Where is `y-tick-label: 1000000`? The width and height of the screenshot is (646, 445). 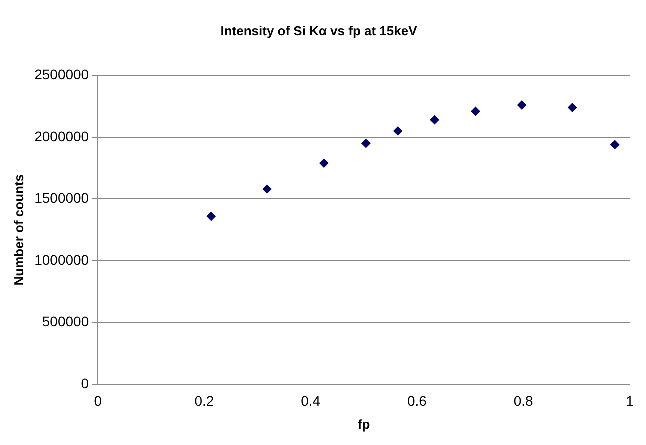
y-tick-label: 1000000 is located at coordinates (62, 260).